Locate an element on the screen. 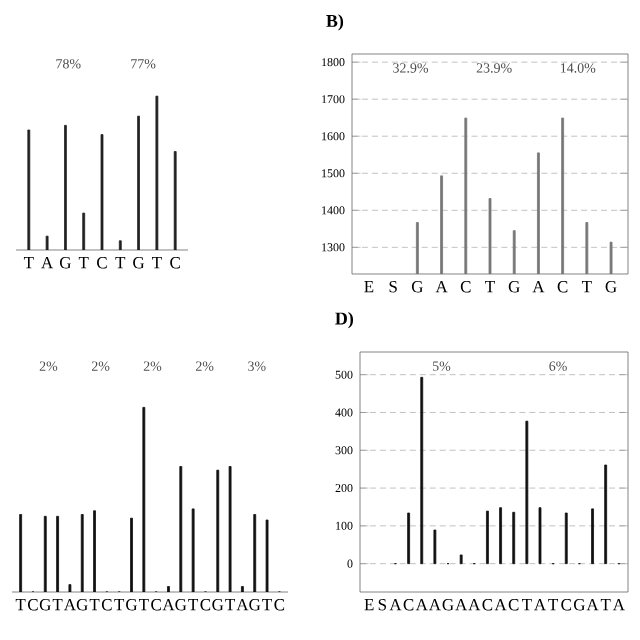 The width and height of the screenshot is (640, 640). chart-title: D) is located at coordinates (344, 320).